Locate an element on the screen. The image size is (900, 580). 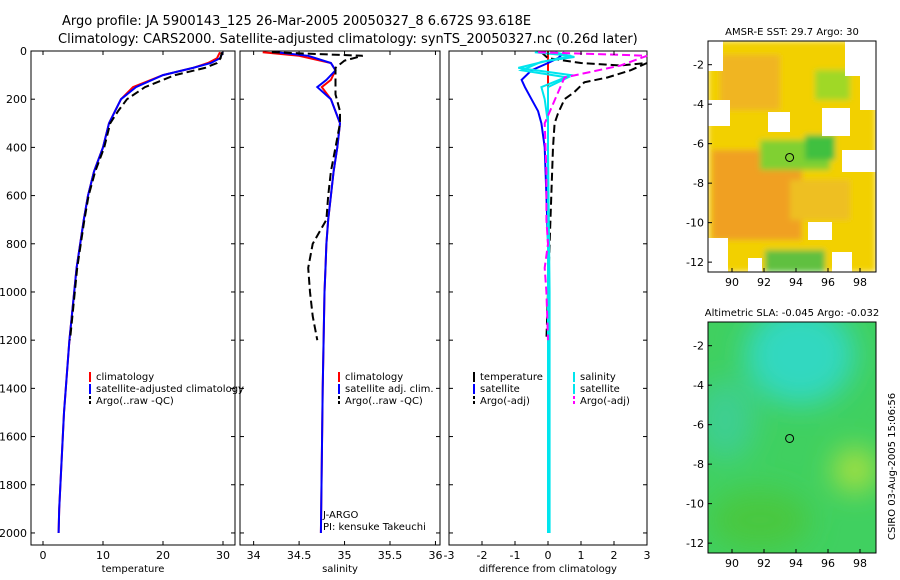
temperature-xtick-label: 0 is located at coordinates (43, 555).